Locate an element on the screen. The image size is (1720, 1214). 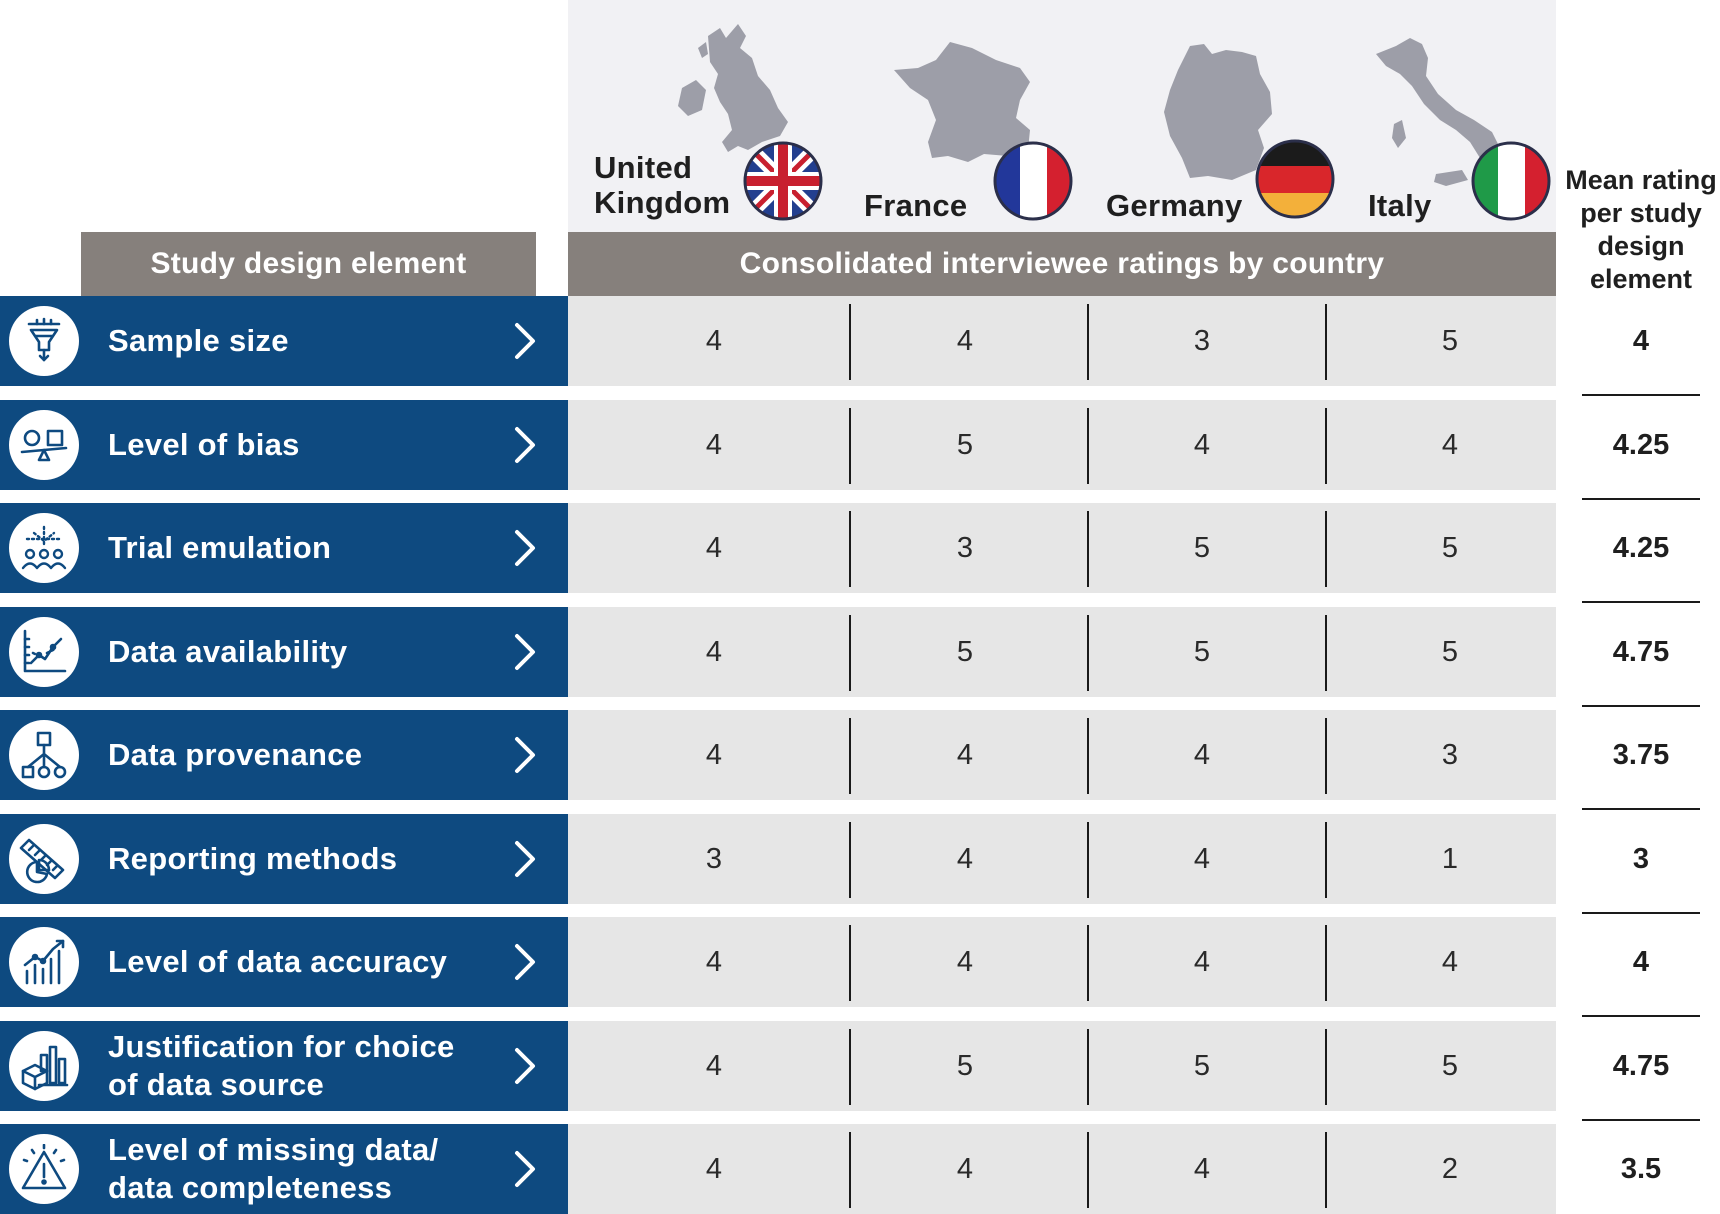
table-row: Trial emulation 4 3 5 5 4.25 is located at coordinates (860, 553).